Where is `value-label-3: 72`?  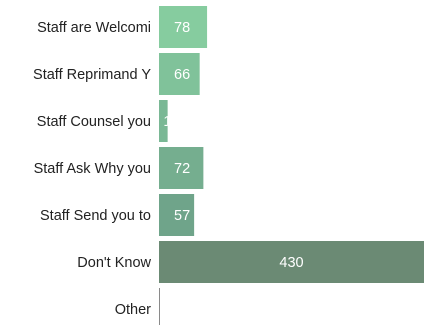
value-label-3: 72 is located at coordinates (182, 169).